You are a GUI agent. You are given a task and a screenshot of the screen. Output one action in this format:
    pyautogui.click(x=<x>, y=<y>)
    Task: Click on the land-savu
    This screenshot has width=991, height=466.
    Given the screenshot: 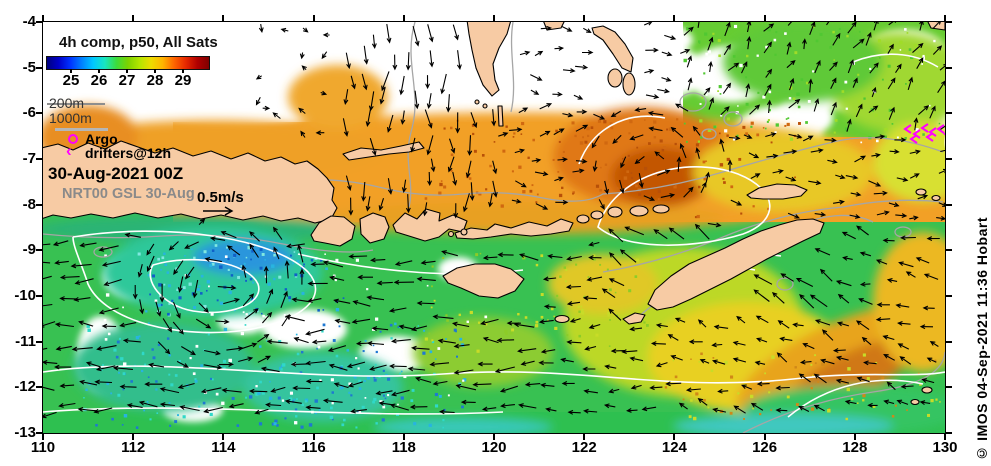 What is the action you would take?
    pyautogui.click(x=562, y=319)
    